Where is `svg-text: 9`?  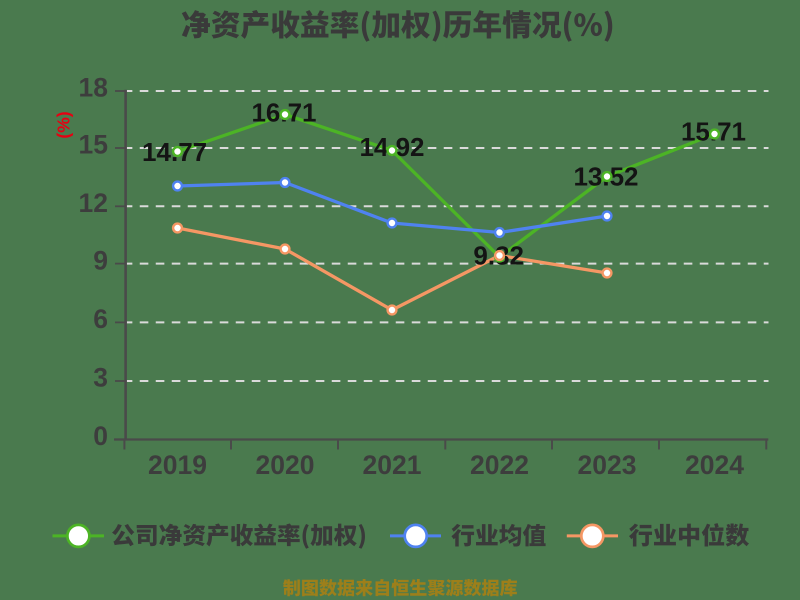 svg-text: 9 is located at coordinates (100, 260).